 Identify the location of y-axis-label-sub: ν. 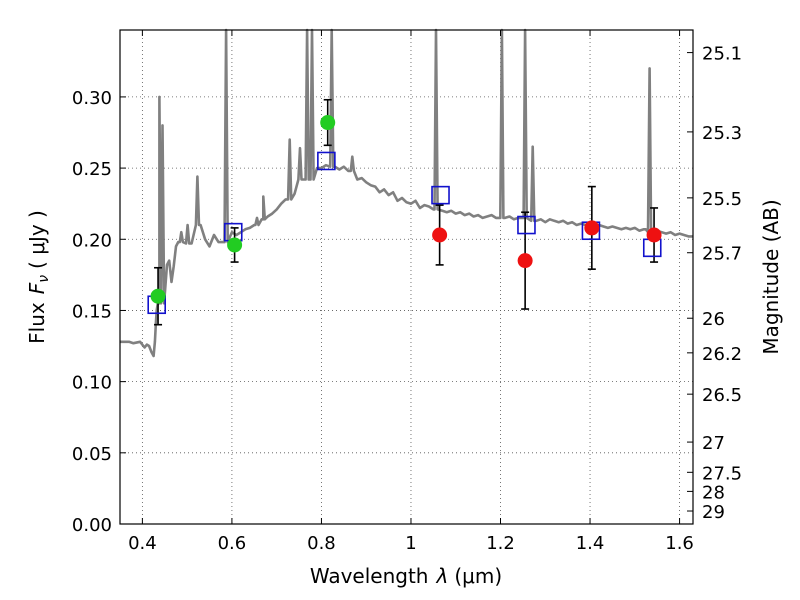
(44, 279).